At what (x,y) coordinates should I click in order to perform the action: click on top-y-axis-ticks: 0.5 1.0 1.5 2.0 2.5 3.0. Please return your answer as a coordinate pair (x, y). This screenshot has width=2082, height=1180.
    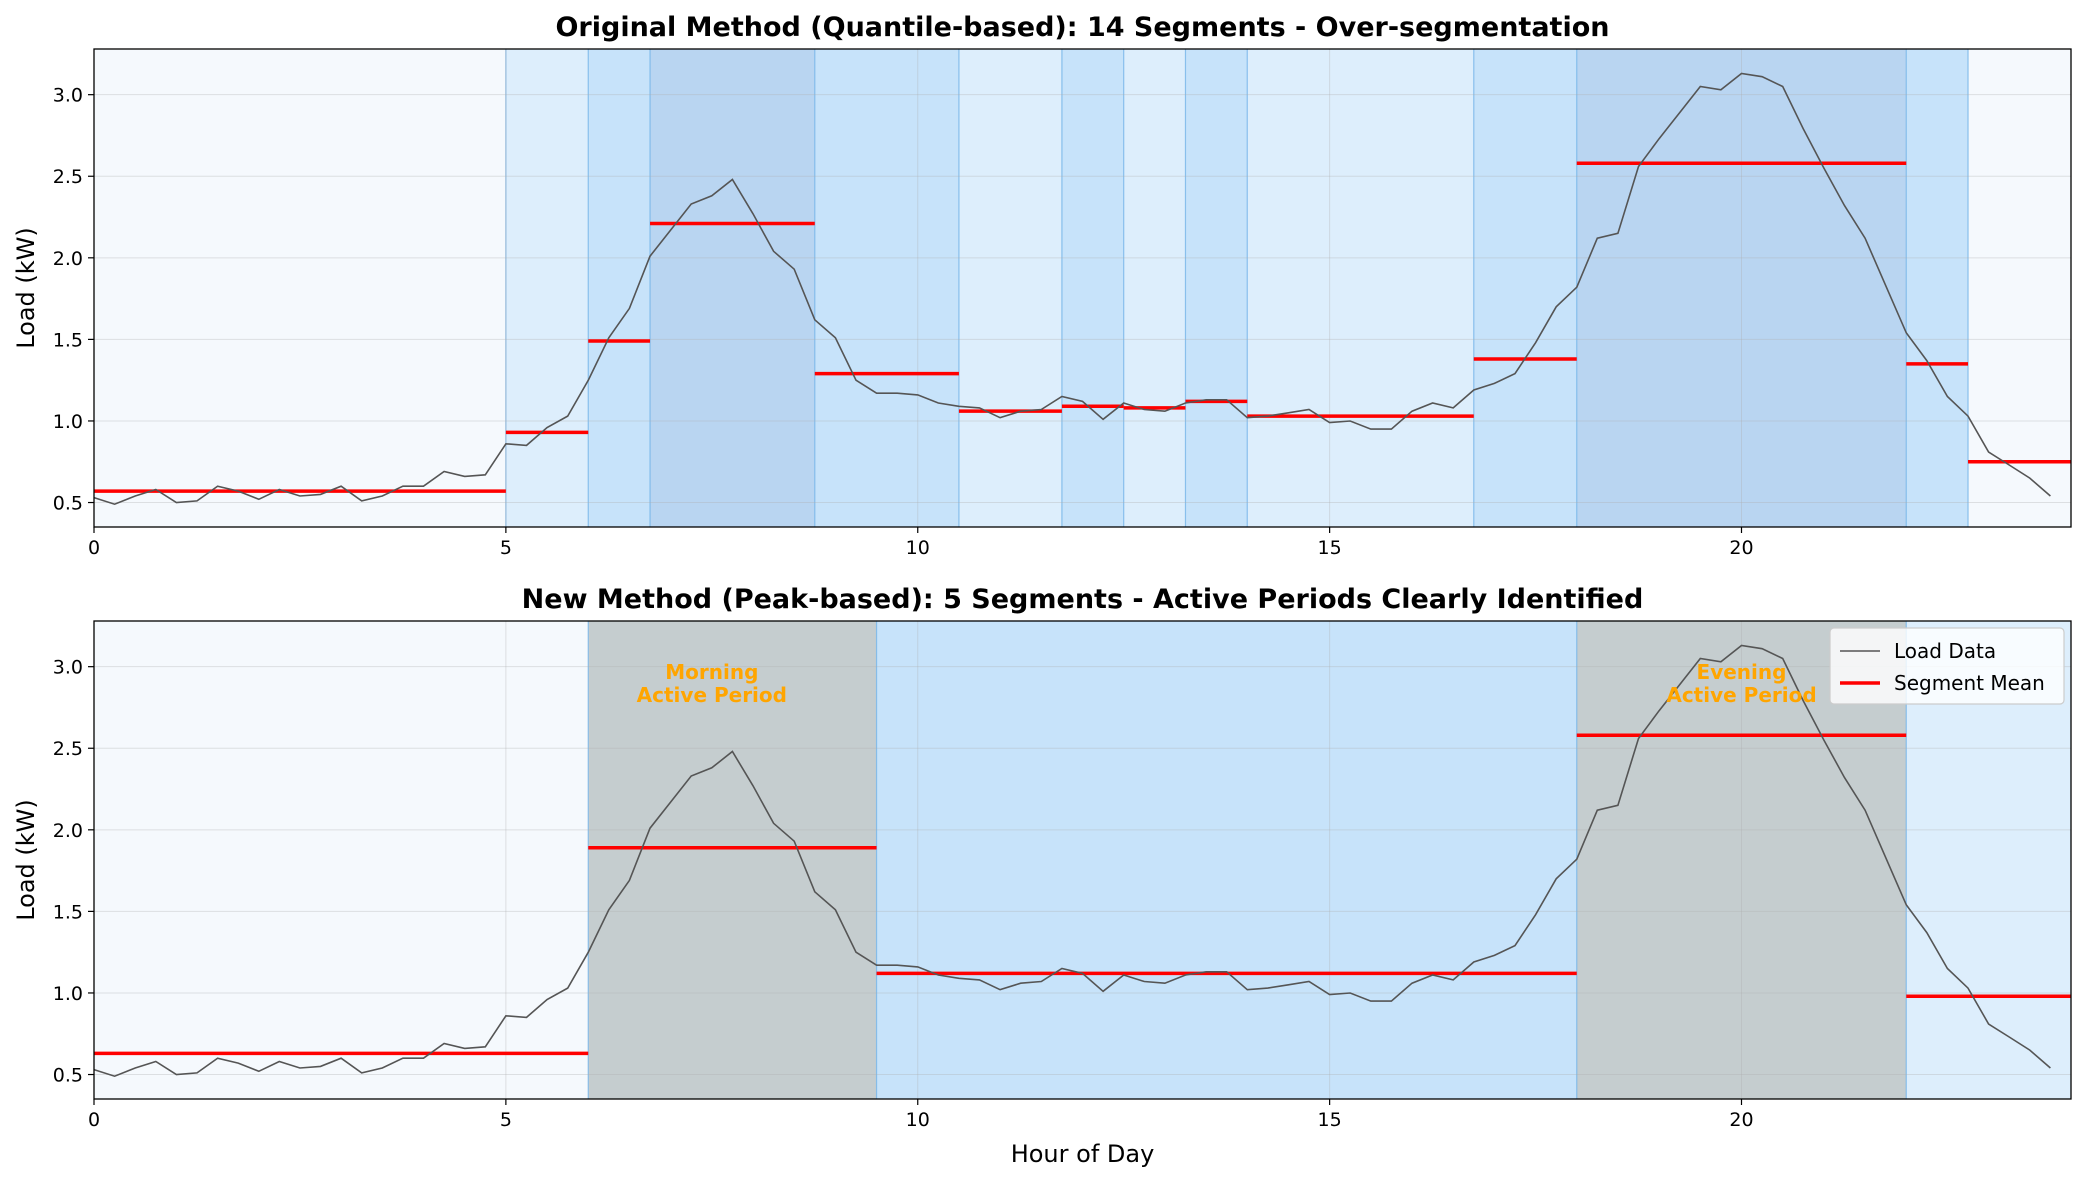
    Looking at the image, I should click on (73, 300).